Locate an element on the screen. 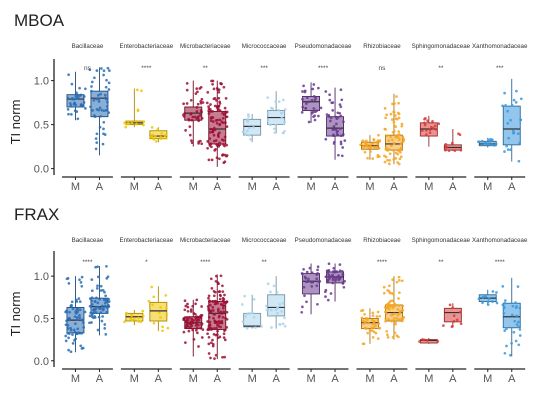 This screenshot has height=401, width=550. y-axis-label: TI norm is located at coordinates (15, 122).